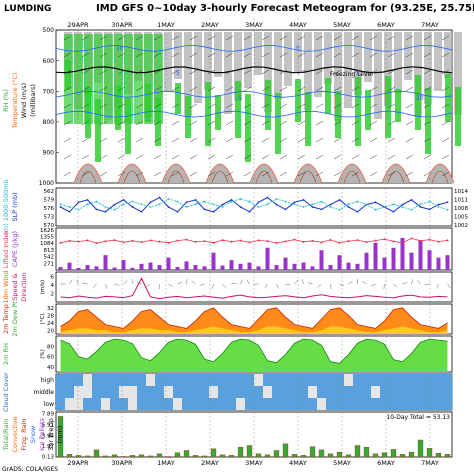 This screenshot has height=474, width=474. Describe the element at coordinates (342, 463) in the screenshot. I see `date-tick-bottom: 5MAY` at that location.